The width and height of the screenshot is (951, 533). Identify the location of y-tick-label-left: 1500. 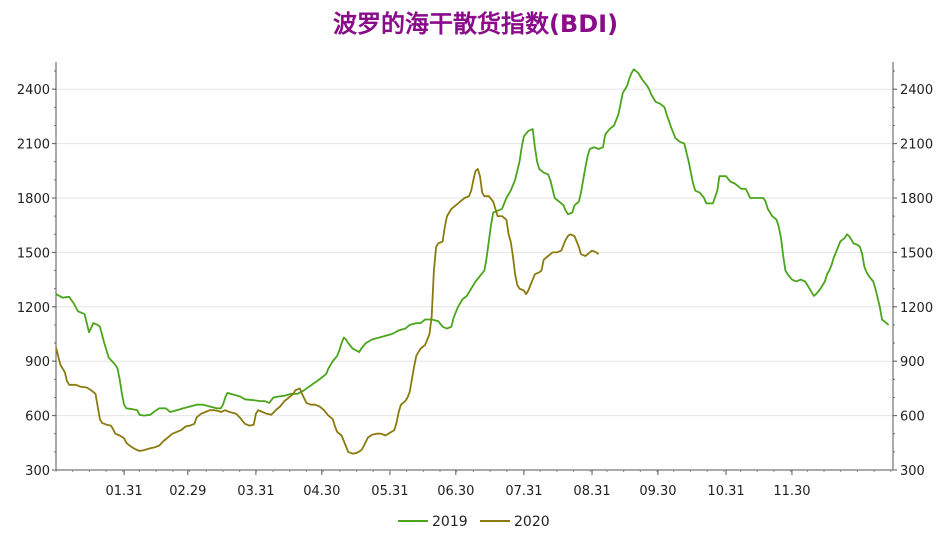
(33, 253).